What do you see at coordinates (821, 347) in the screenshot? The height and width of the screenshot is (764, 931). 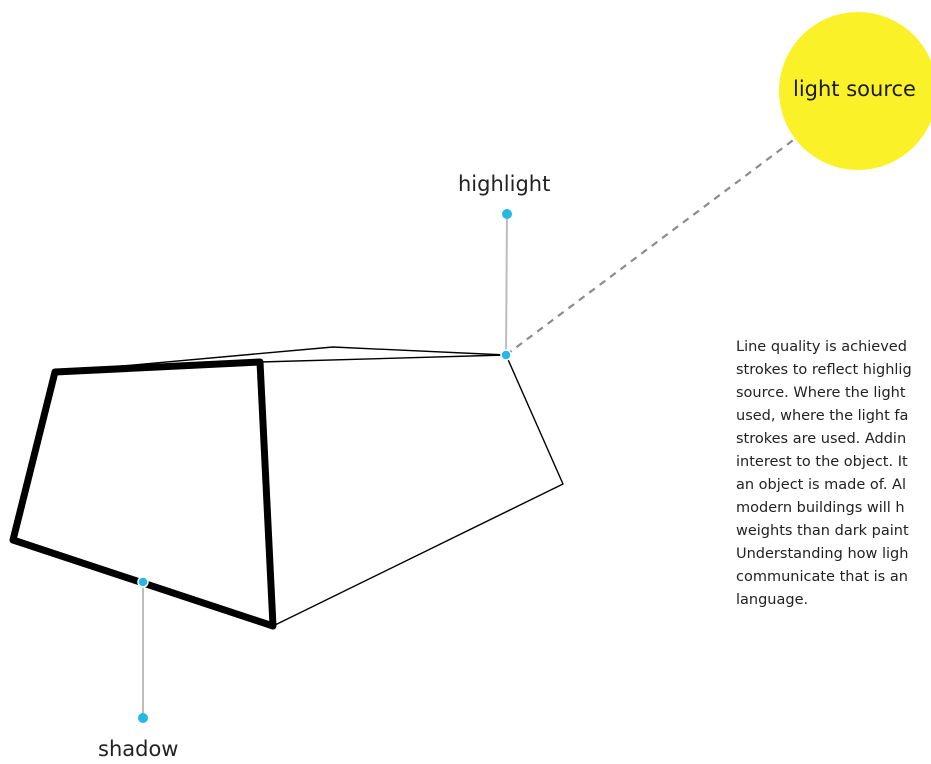 I see `description-line: Line quality is achieved` at bounding box center [821, 347].